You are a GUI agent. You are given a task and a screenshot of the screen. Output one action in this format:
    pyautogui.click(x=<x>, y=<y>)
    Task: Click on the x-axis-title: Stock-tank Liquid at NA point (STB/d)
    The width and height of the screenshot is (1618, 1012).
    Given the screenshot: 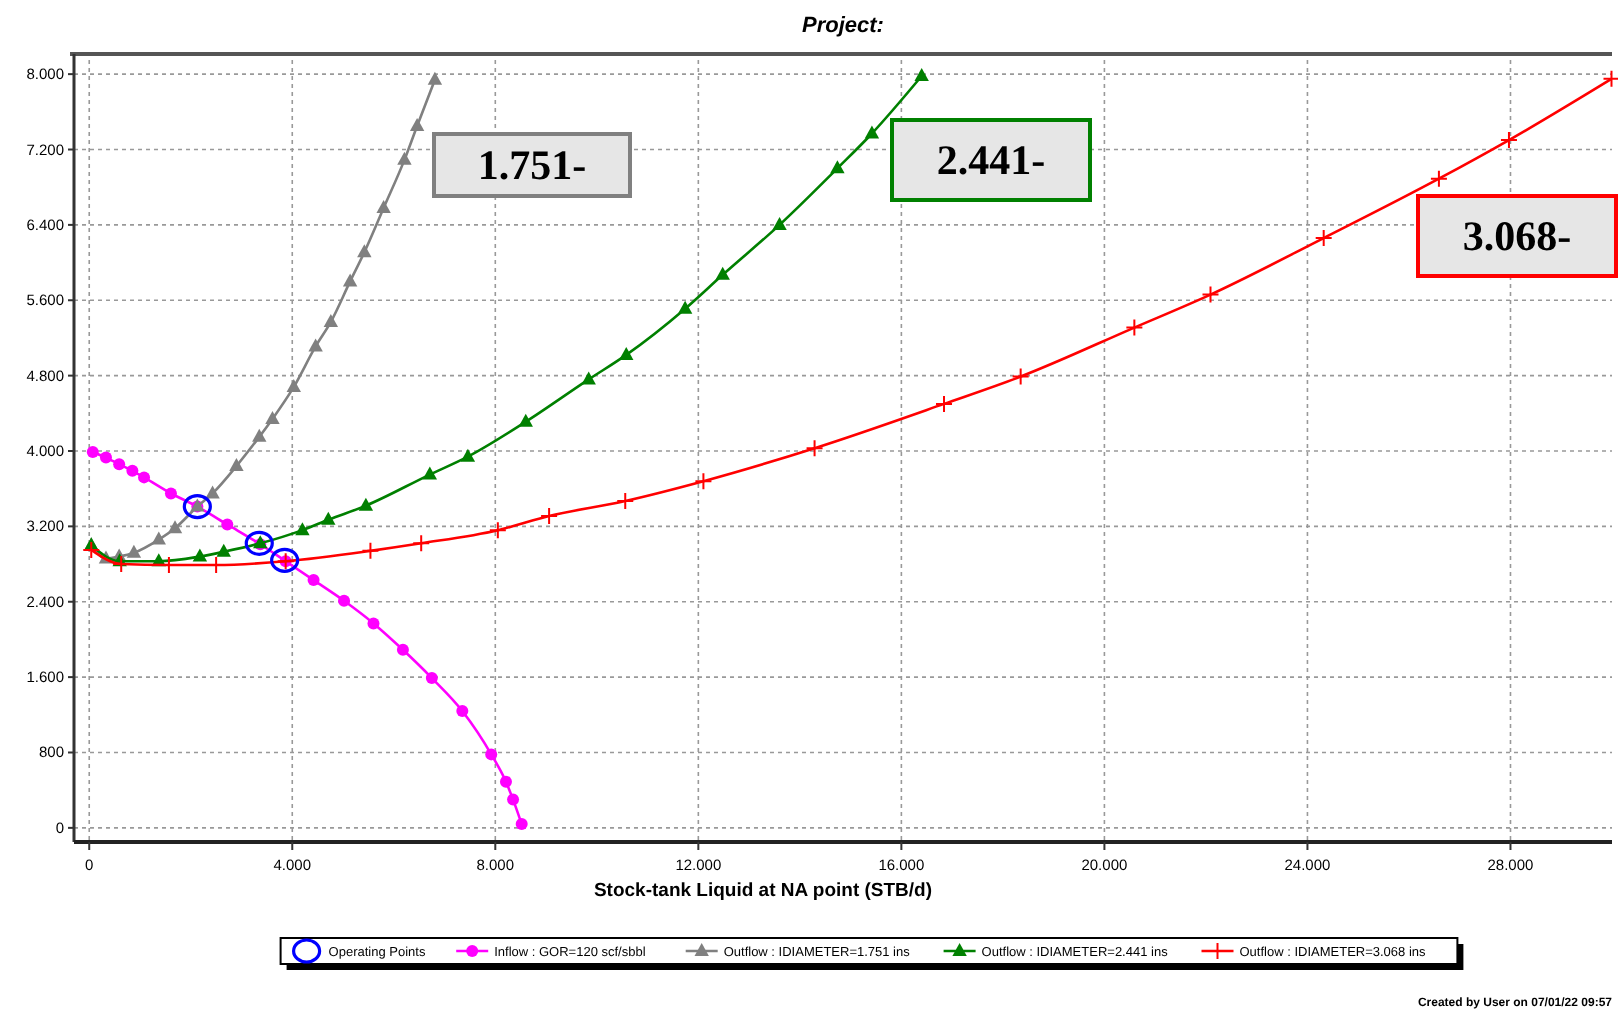 What is the action you would take?
    pyautogui.click(x=763, y=891)
    